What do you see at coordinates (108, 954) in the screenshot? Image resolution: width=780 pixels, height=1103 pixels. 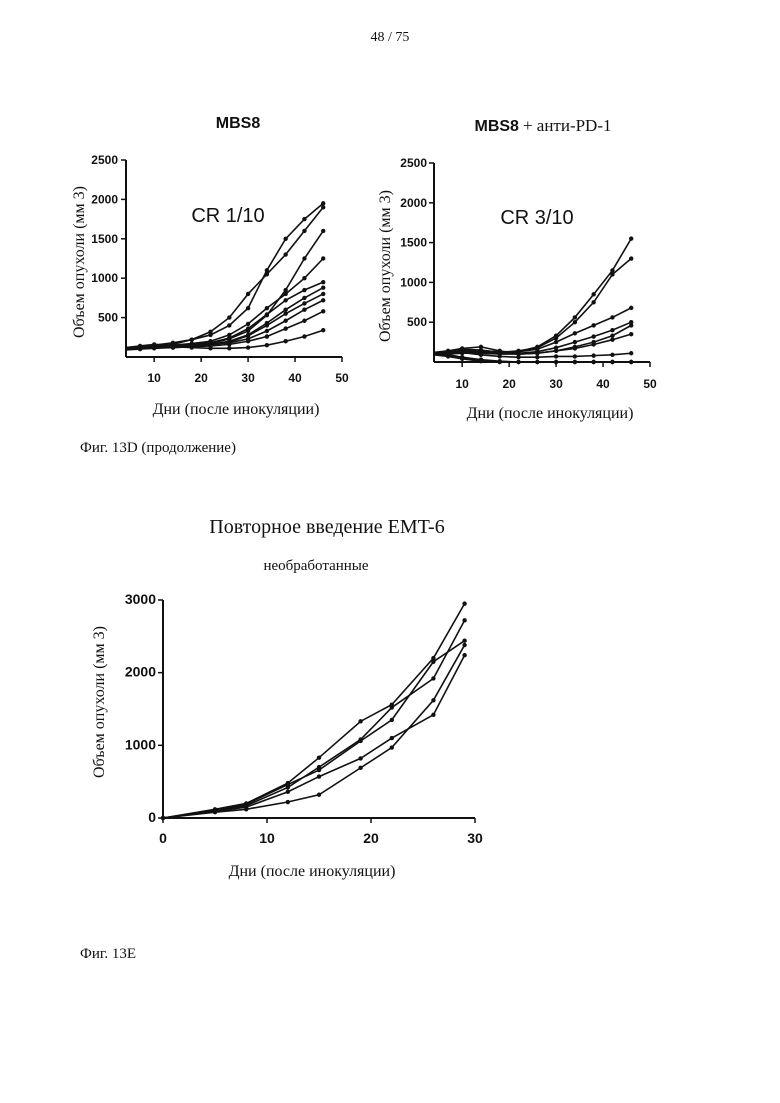 I see `figure-caption-13e: Фиг. 13E` at bounding box center [108, 954].